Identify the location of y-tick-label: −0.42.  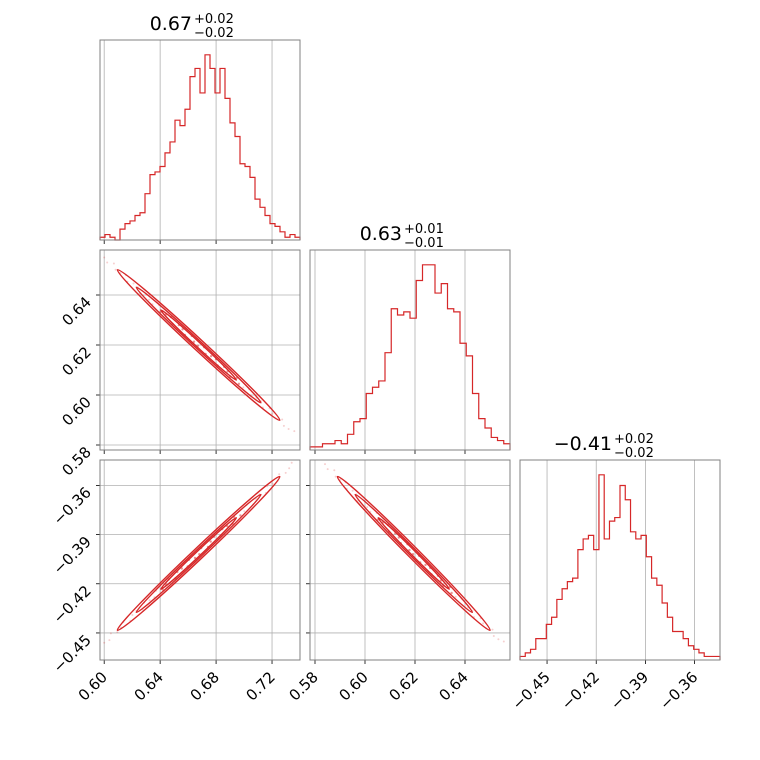
(72, 604).